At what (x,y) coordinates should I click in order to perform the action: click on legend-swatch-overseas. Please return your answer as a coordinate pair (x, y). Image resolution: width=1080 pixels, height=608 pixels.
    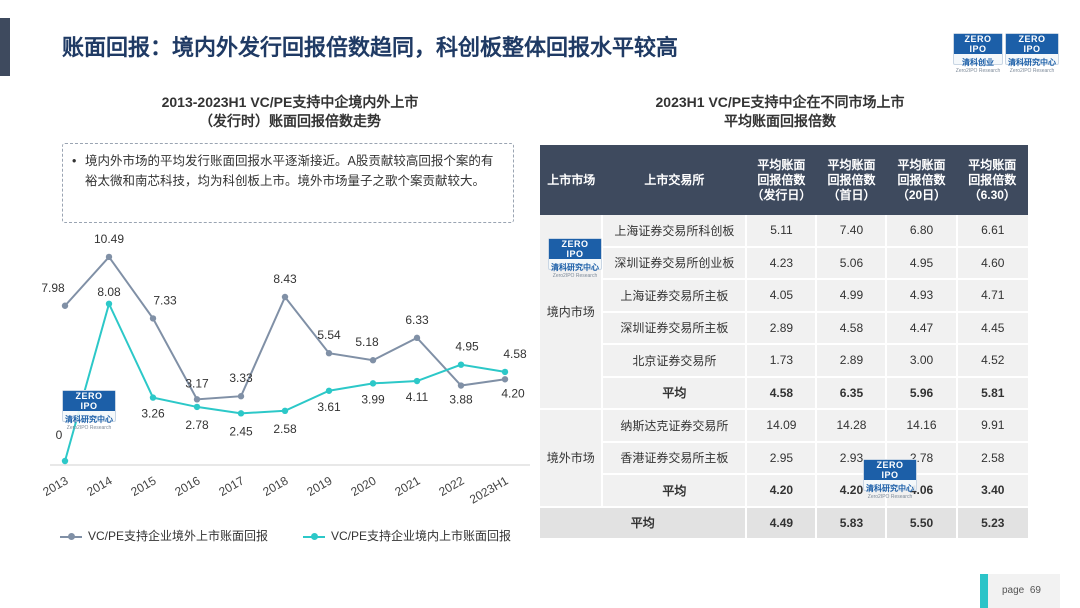
    Looking at the image, I should click on (71, 536).